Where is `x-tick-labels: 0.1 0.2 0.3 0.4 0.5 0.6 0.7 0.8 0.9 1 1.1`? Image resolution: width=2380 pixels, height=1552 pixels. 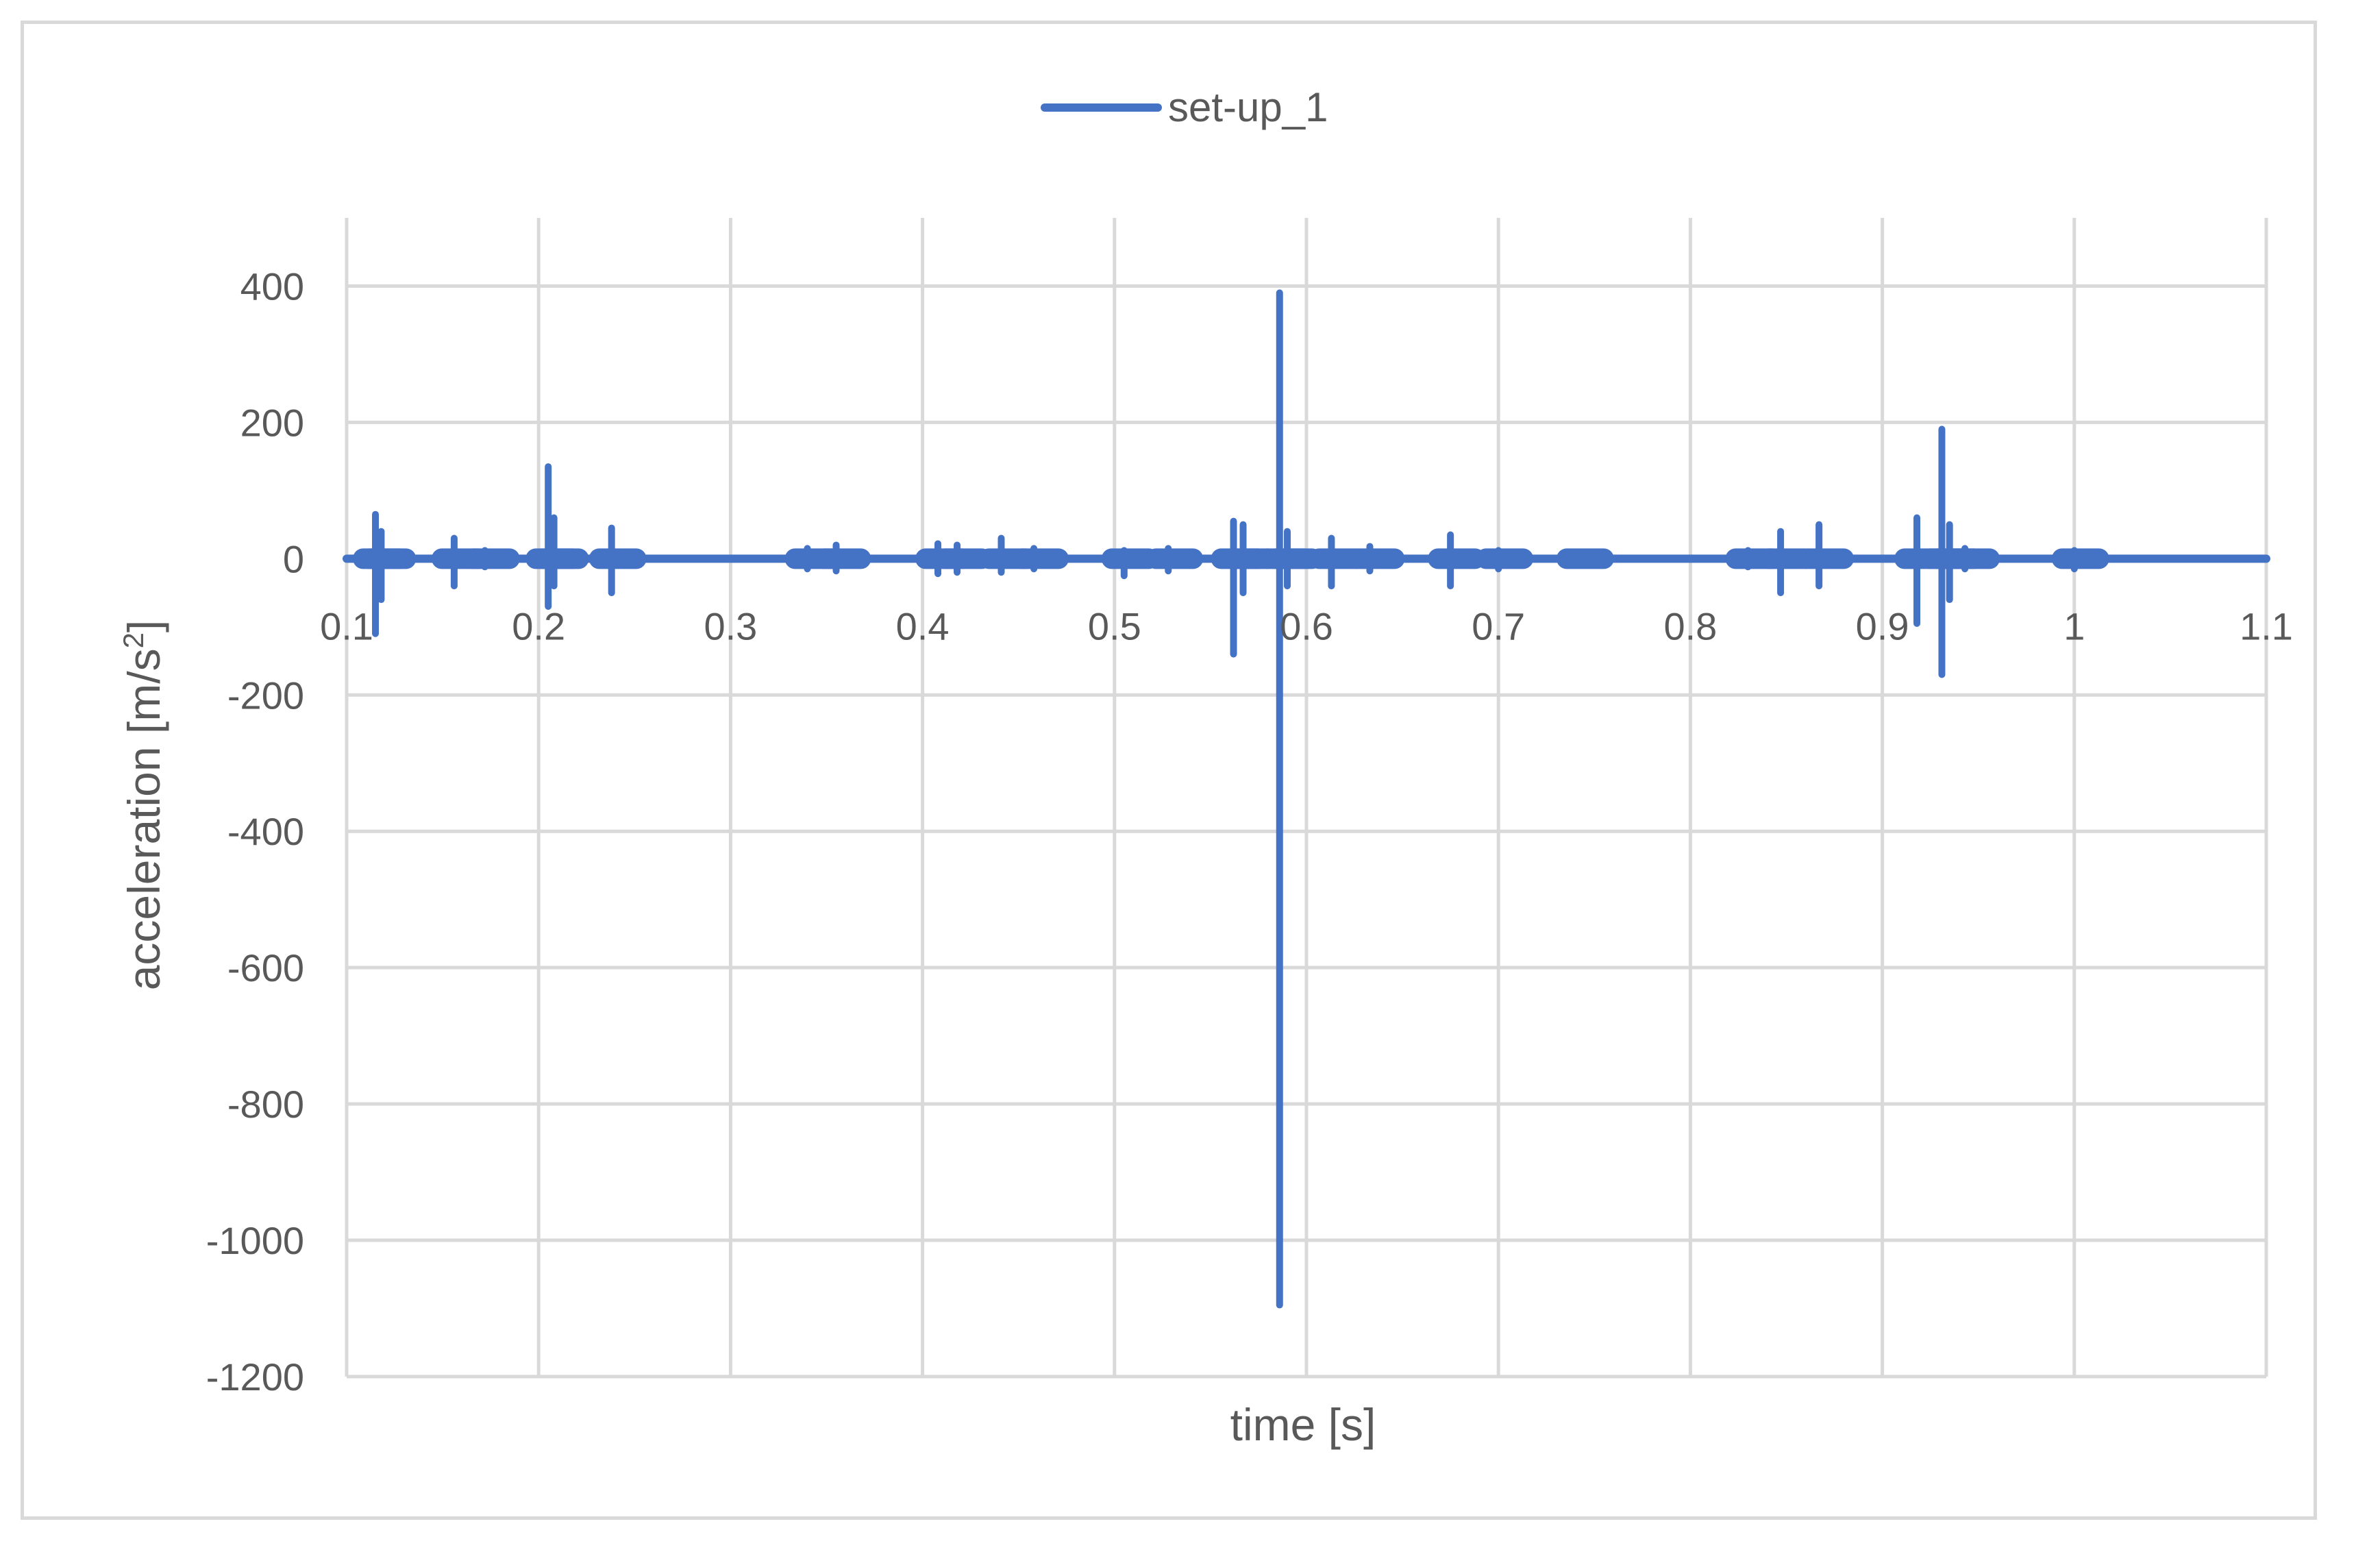 x-tick-labels: 0.1 0.2 0.3 0.4 0.5 0.6 0.7 0.8 0.9 1 1.1 is located at coordinates (1306, 626).